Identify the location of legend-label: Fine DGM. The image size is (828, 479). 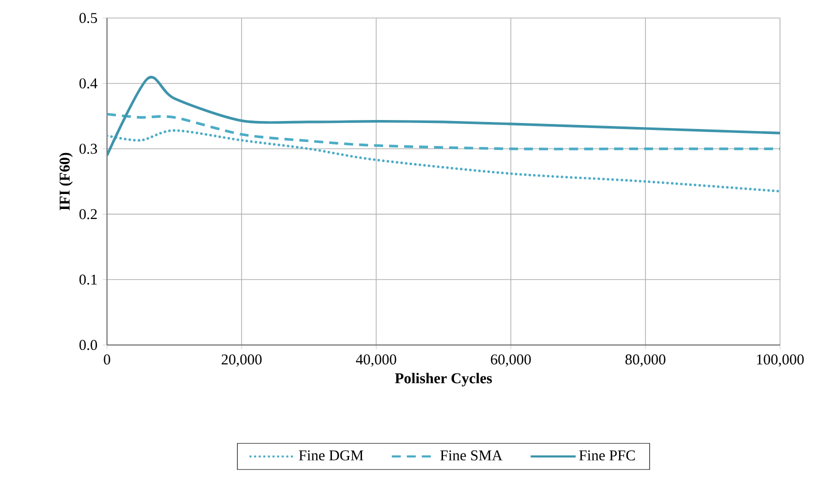
(331, 455).